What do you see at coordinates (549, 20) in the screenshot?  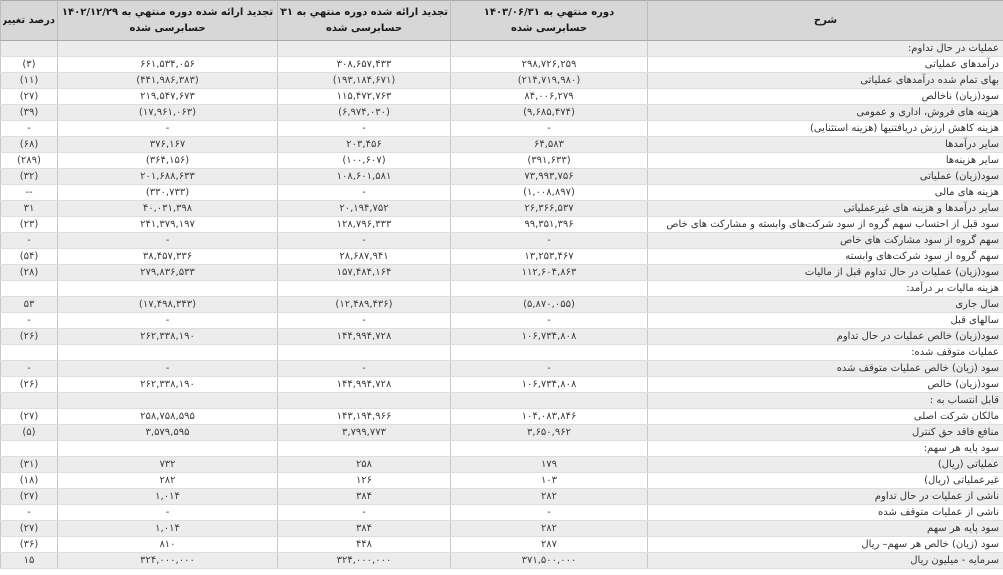 I see `column-header-current-period: دوره منتهي به ۱۴۰۳/۰۶/۳۱ حسابرسی شده` at bounding box center [549, 20].